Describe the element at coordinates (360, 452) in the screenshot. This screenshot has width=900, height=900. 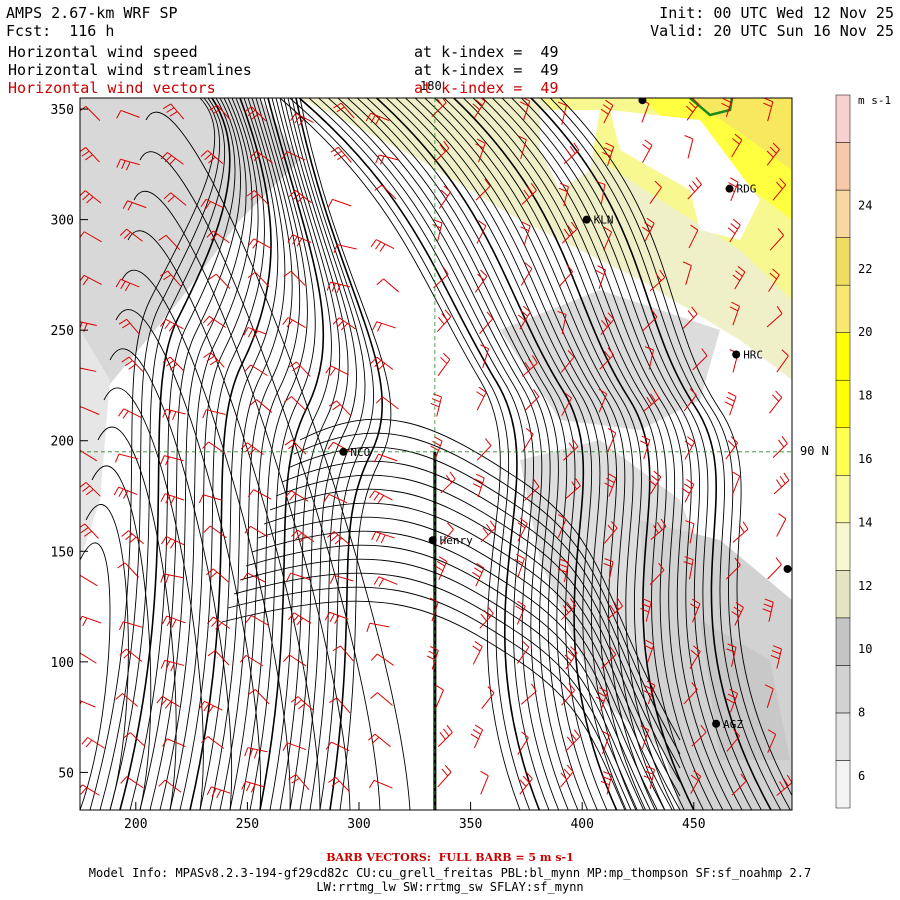
I see `station-label: NCO` at that location.